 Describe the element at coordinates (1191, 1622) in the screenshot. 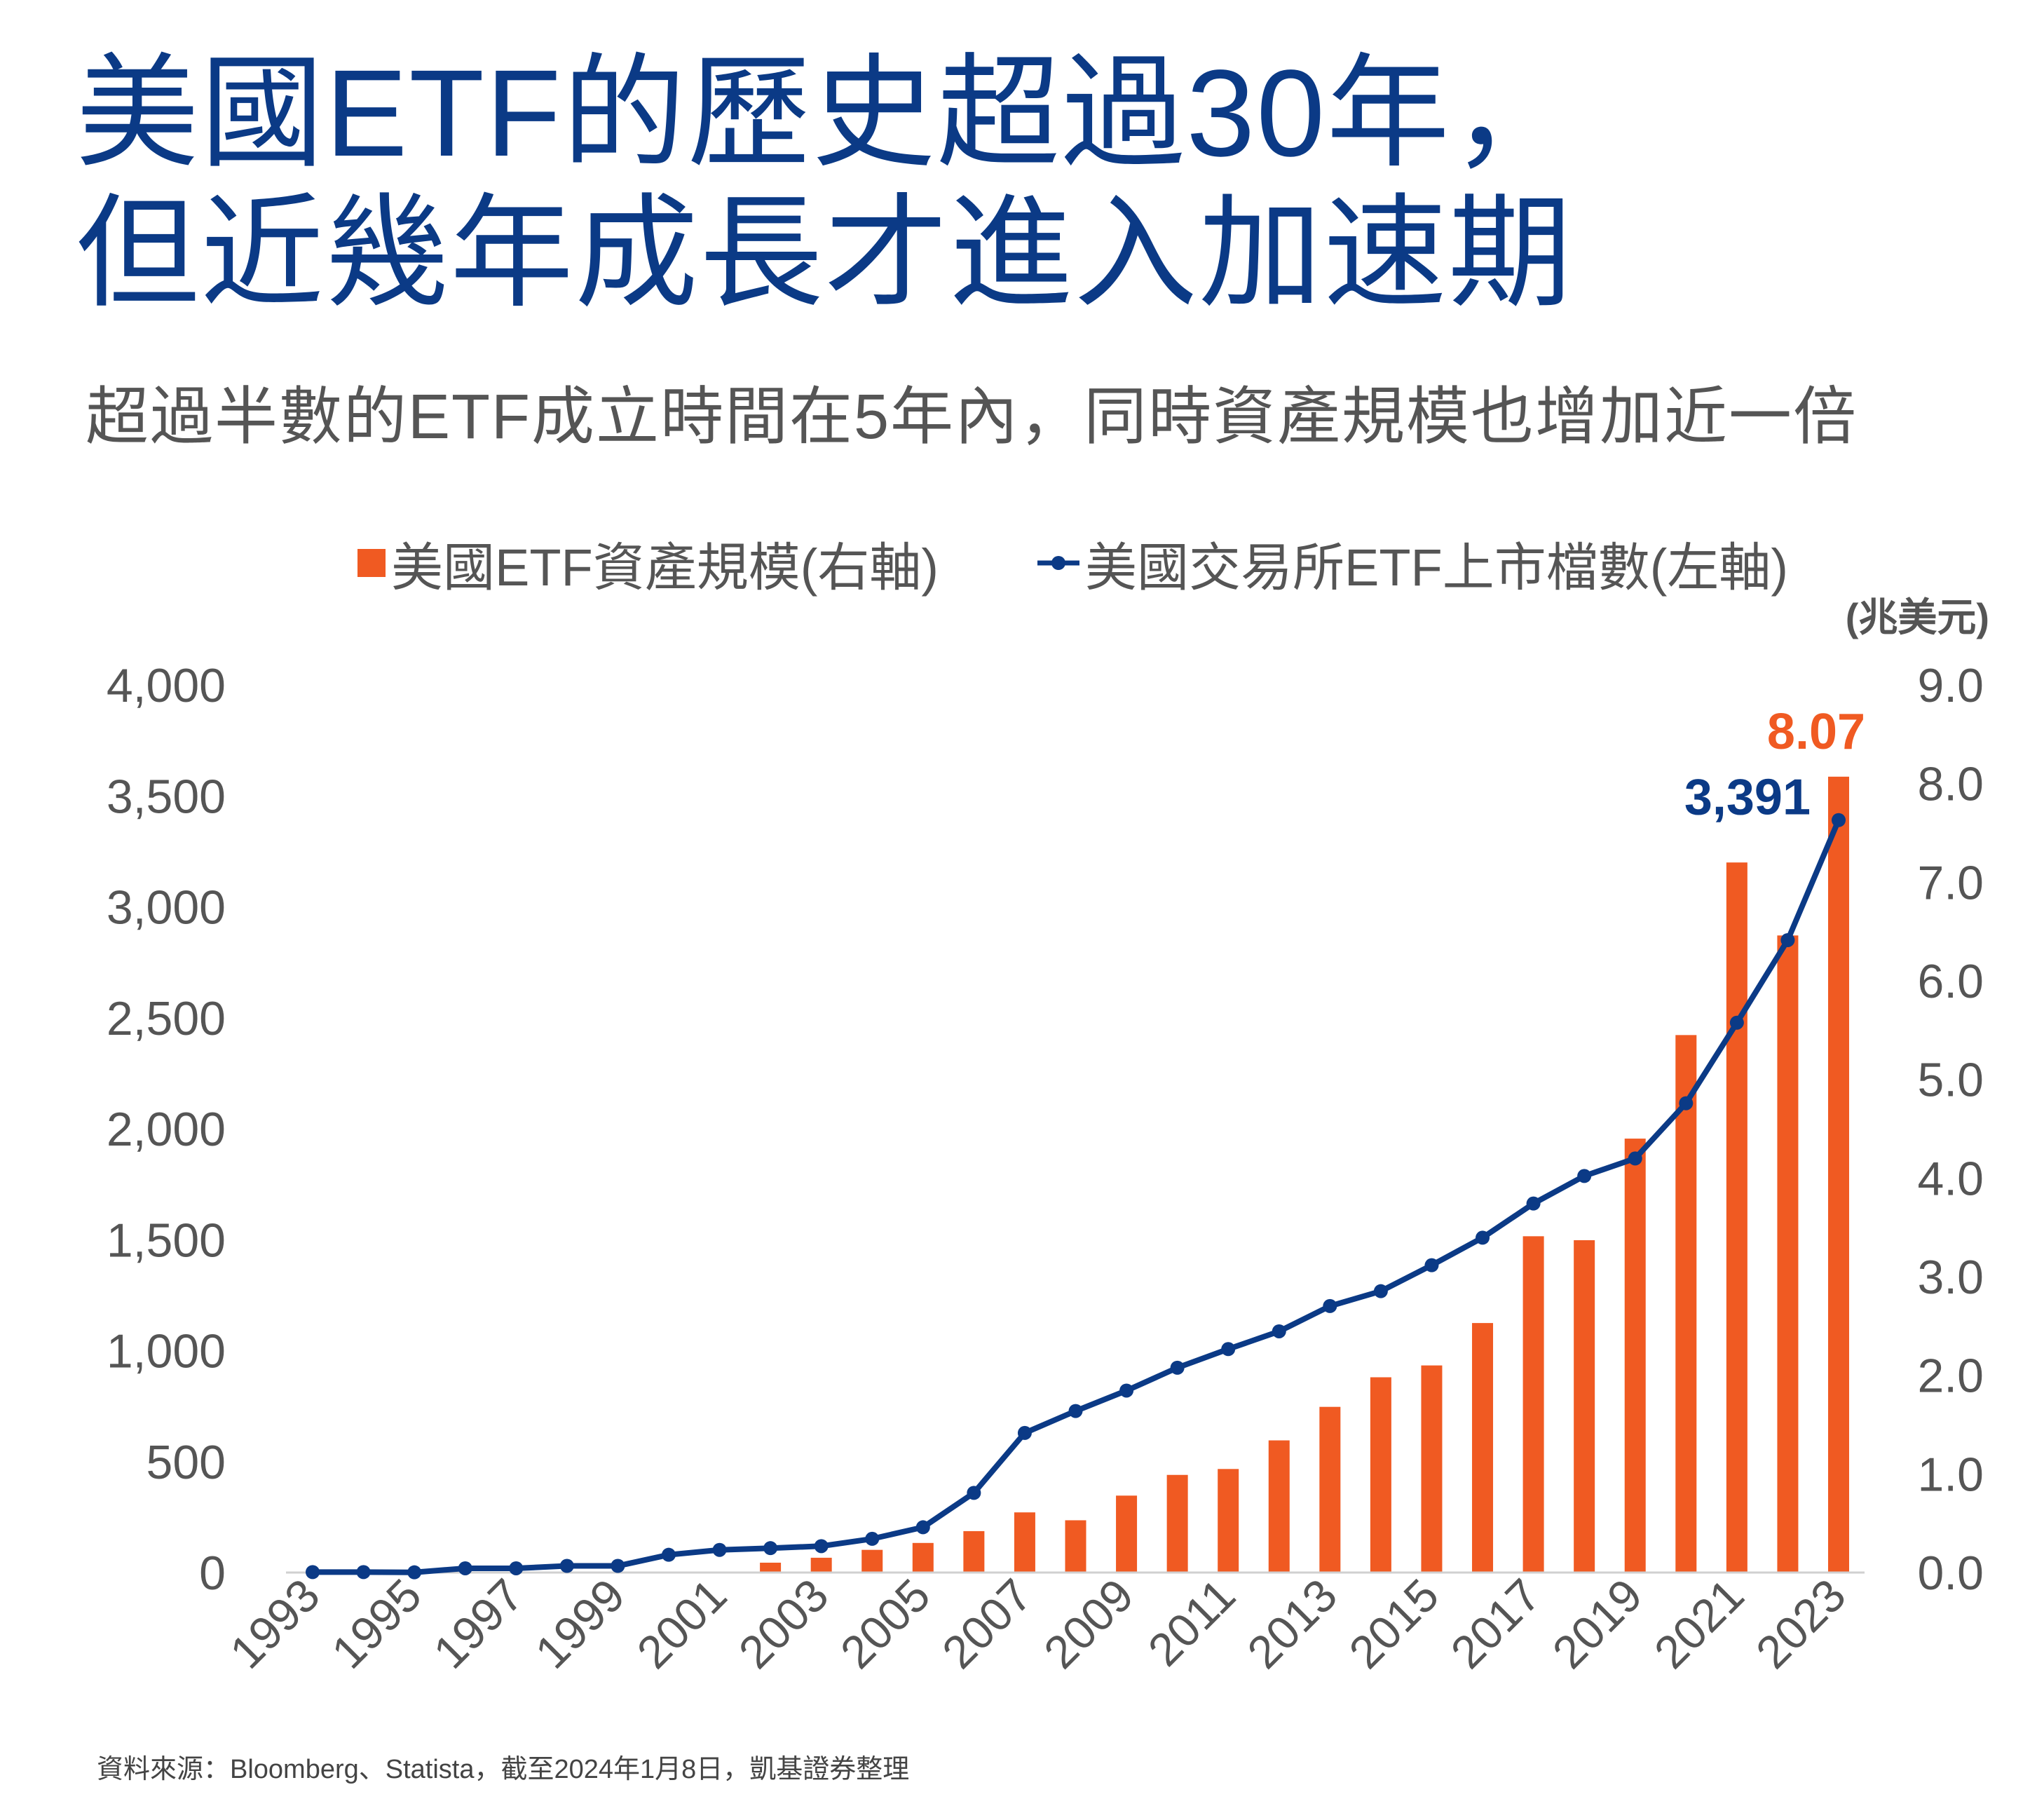

I see `x-axis-tick-label: 2011` at that location.